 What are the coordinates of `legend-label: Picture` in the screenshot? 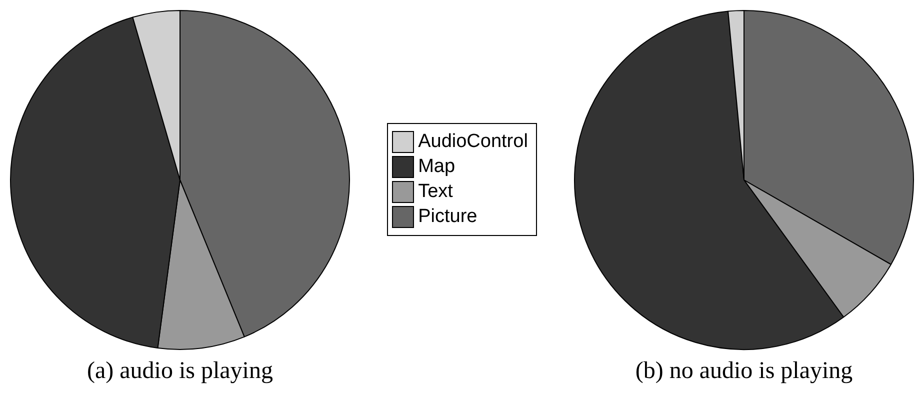 It's located at (448, 217).